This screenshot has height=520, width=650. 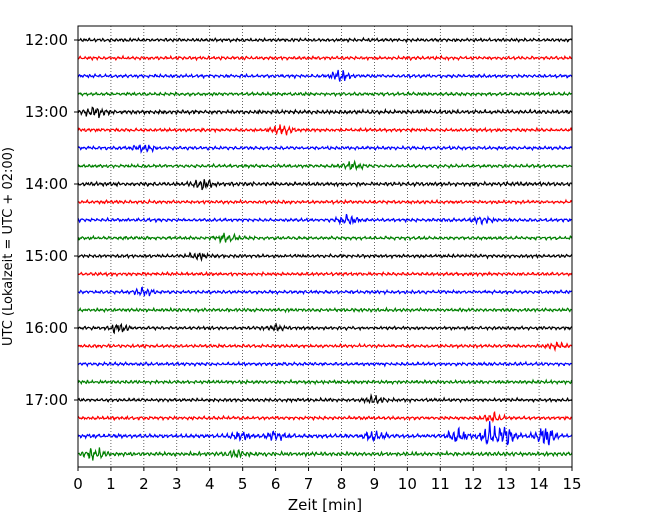 I want to click on y-tick-label: 14:00, so click(x=46, y=184).